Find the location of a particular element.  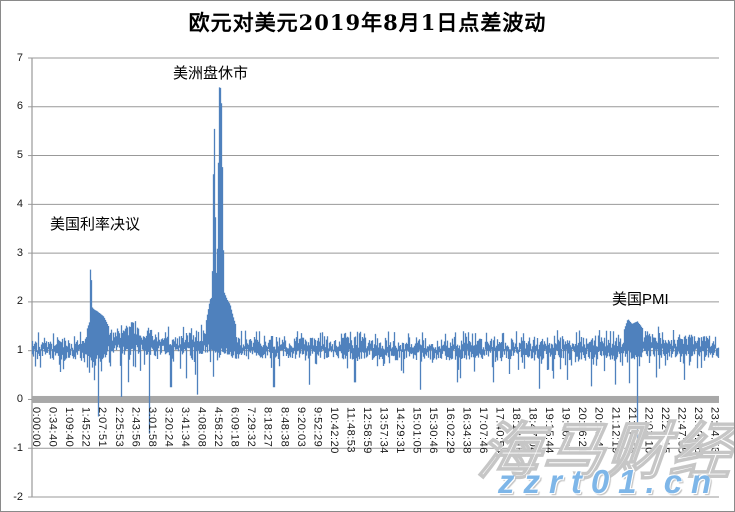

x-axis-label: 19:46:50 is located at coordinates (565, 431).